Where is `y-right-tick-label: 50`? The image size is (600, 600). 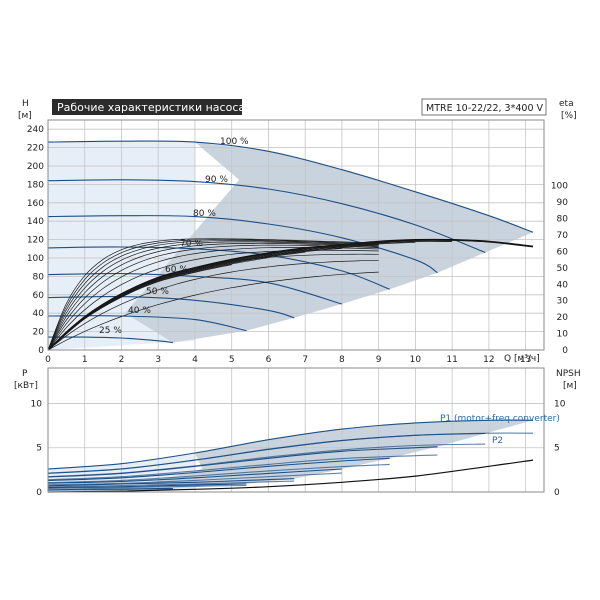 y-right-tick-label: 50 is located at coordinates (563, 269).